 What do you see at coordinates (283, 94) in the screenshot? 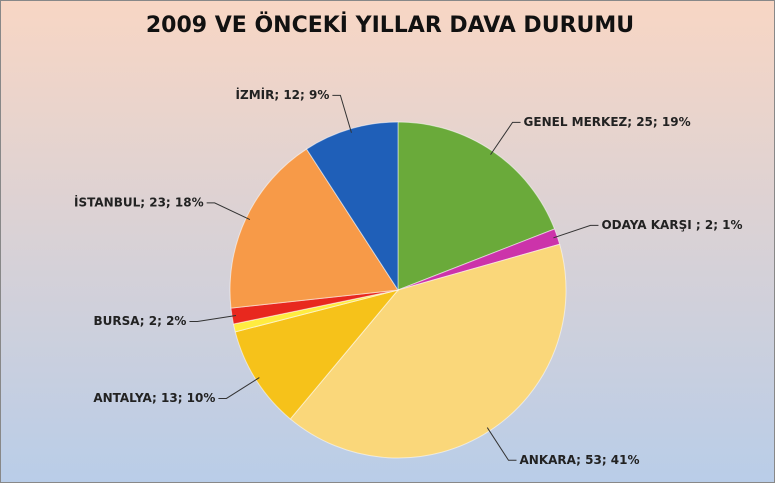
I see `slice-label: İZMİR; 12; 9%` at bounding box center [283, 94].